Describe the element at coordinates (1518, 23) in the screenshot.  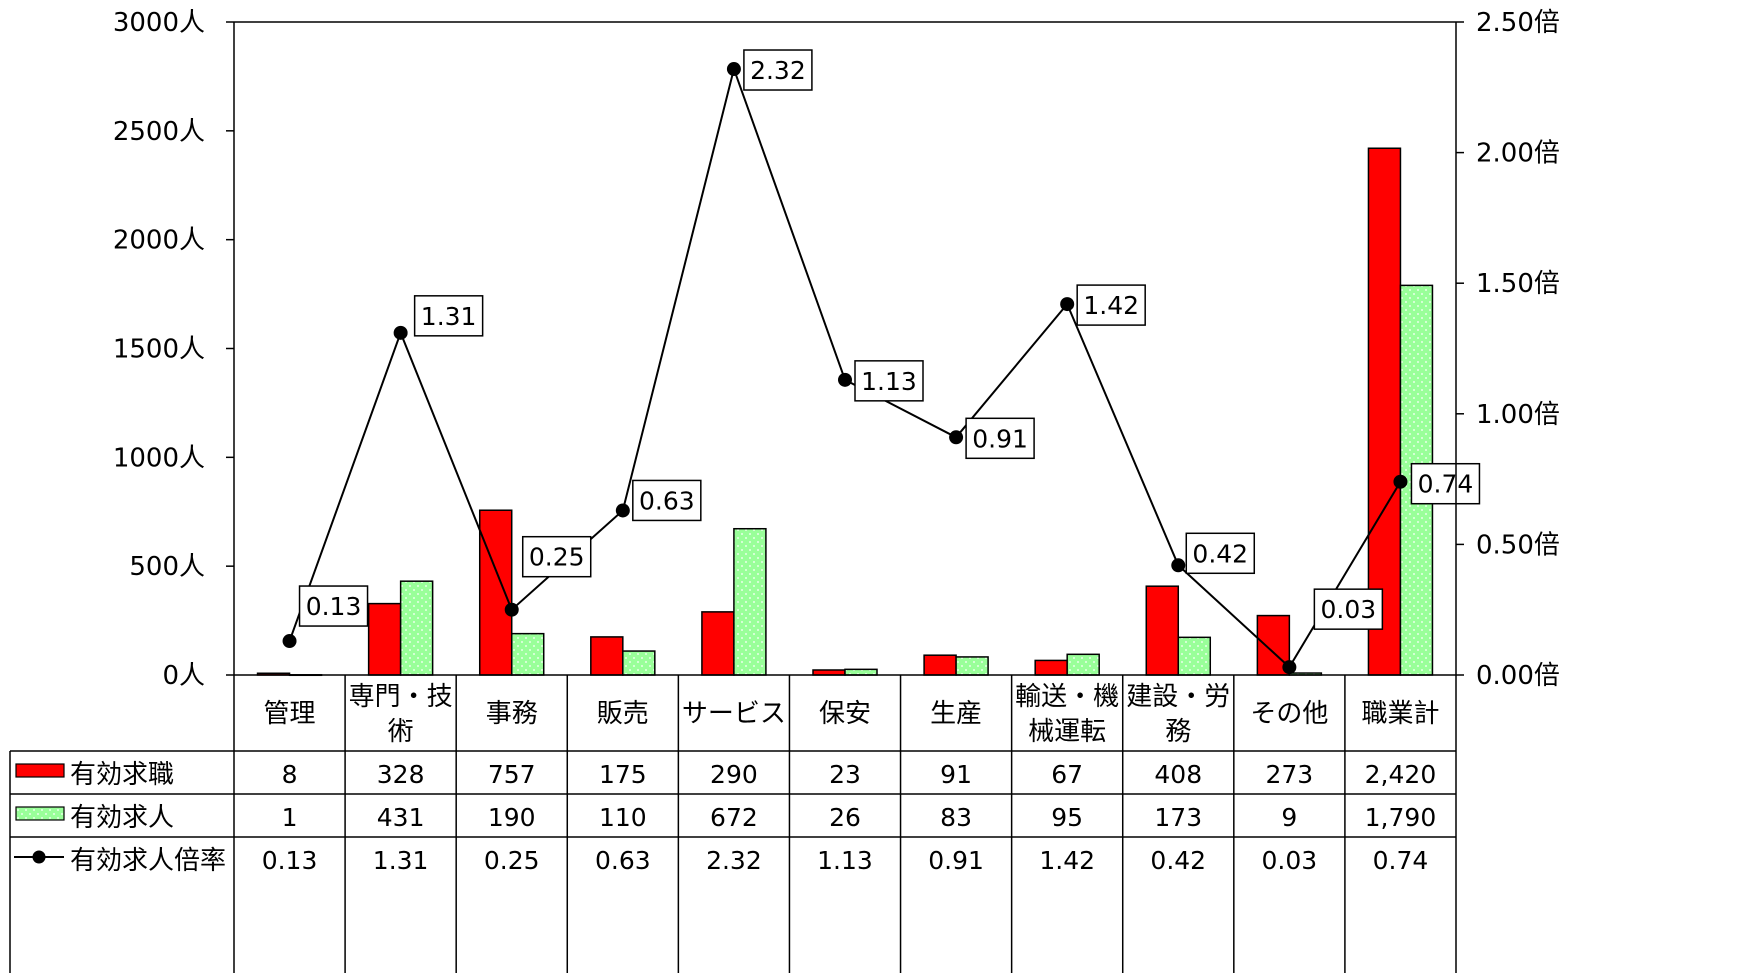
I see `right-tick-label-5: 2.50倍` at that location.